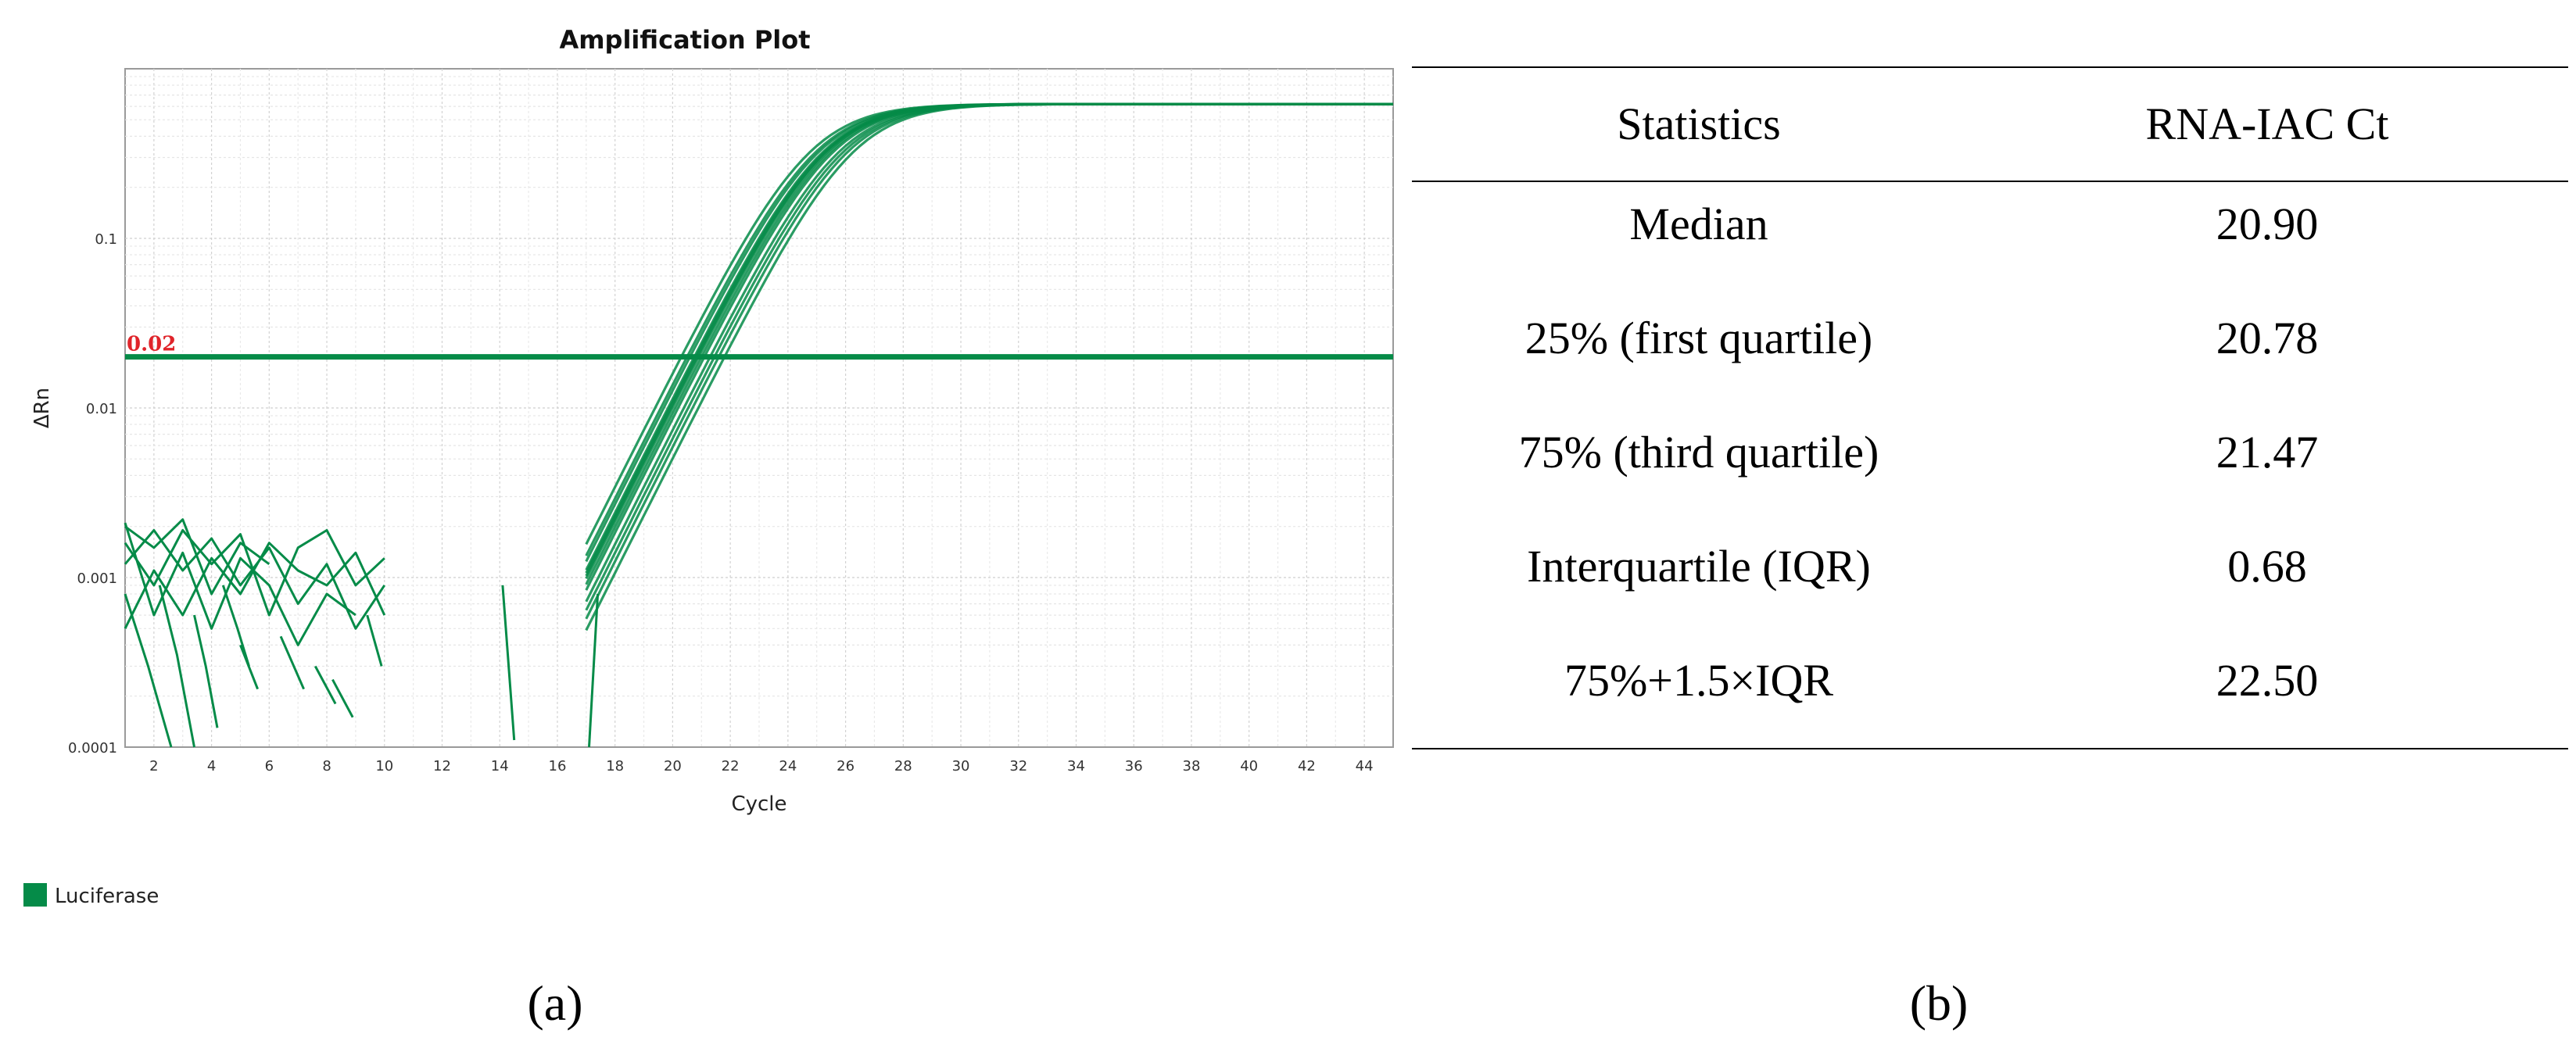  What do you see at coordinates (1917, 566) in the screenshot?
I see `table-row: Interquartile (IQR) 0.68` at bounding box center [1917, 566].